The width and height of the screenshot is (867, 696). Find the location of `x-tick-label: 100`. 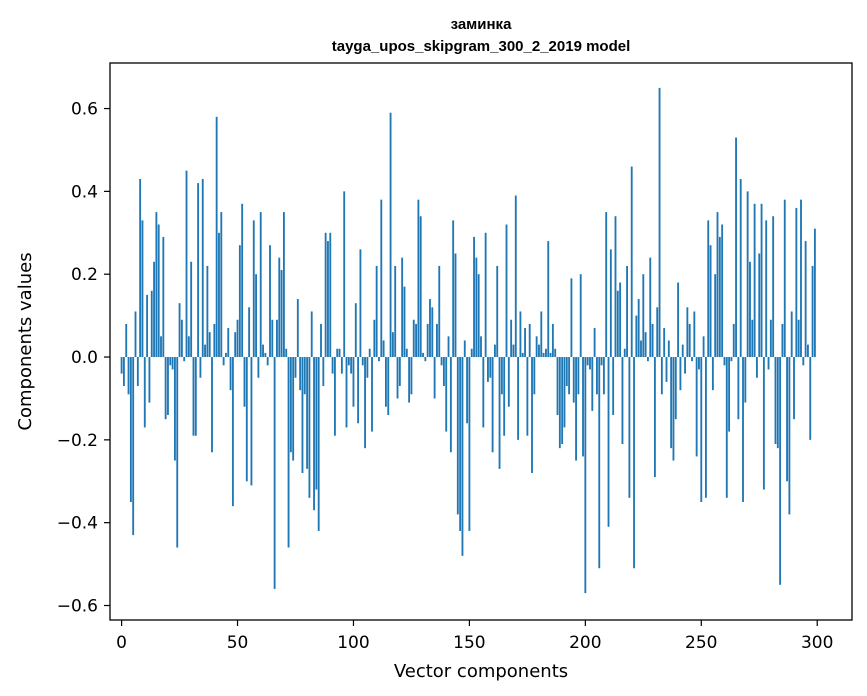

x-tick-label: 100 is located at coordinates (353, 643).